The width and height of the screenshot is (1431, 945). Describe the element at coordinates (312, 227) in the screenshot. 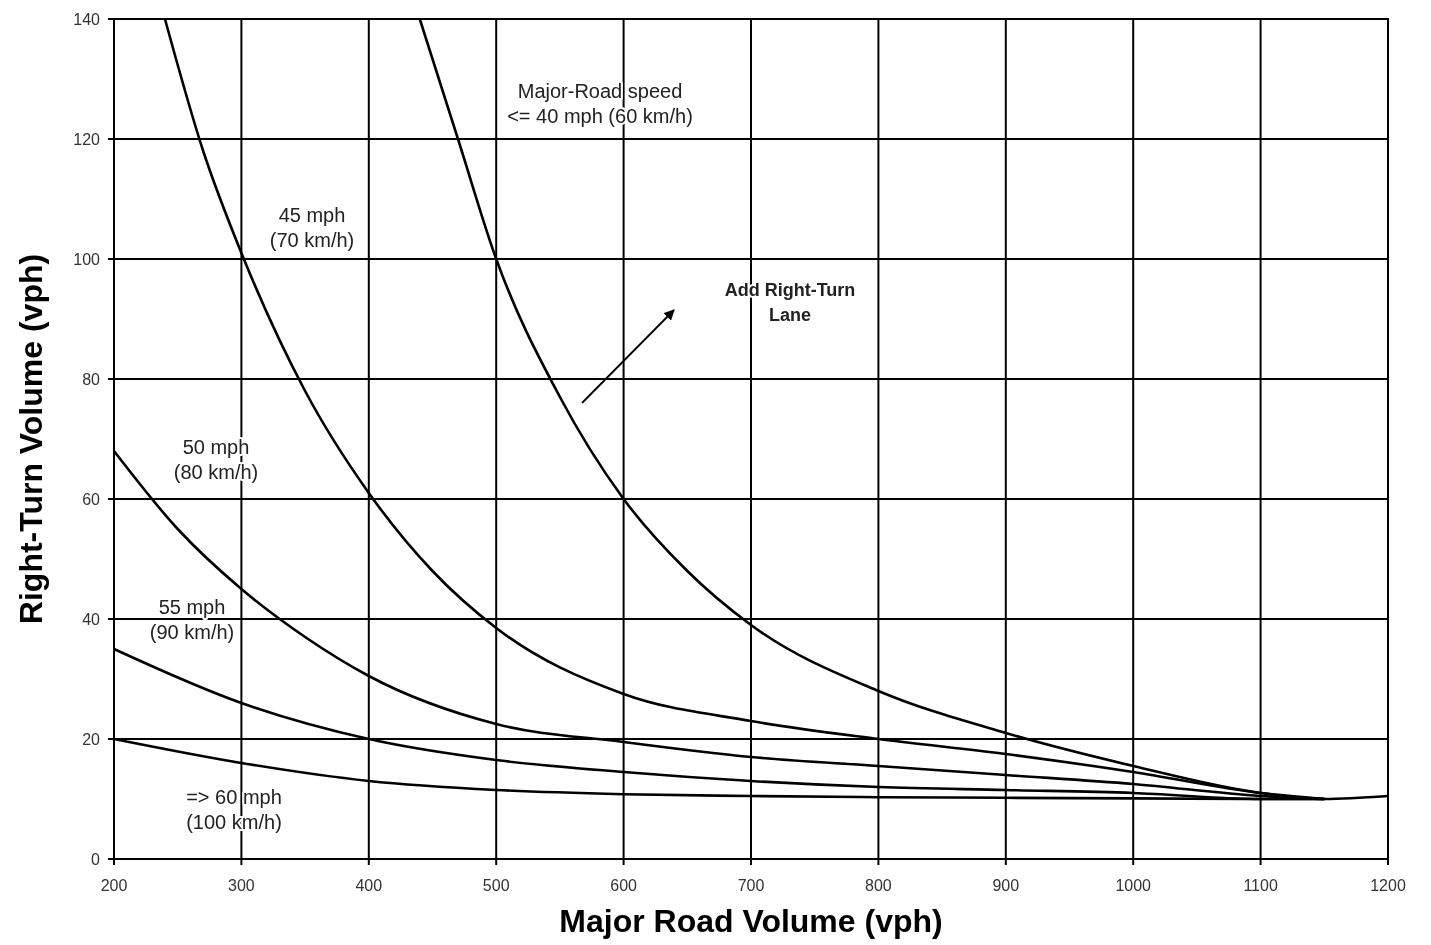

I see `annotation: 45 mph (70 km/h)` at that location.